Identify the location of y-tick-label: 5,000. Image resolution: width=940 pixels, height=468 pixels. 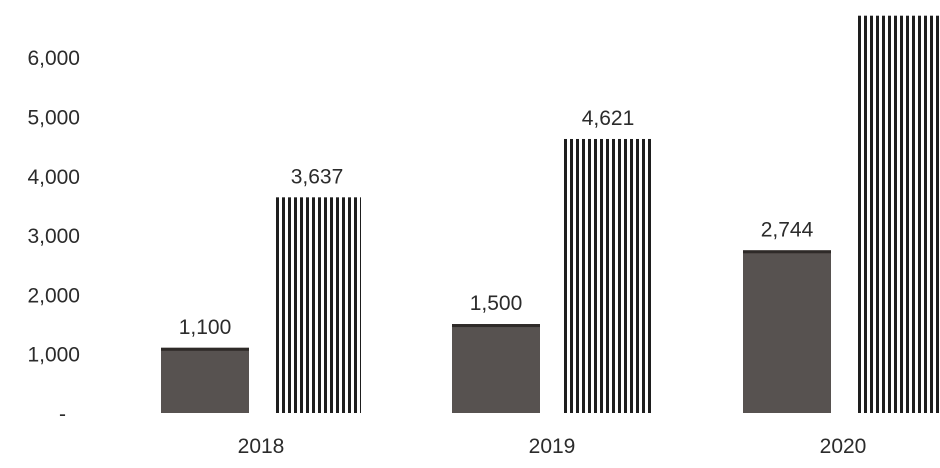
(53, 118).